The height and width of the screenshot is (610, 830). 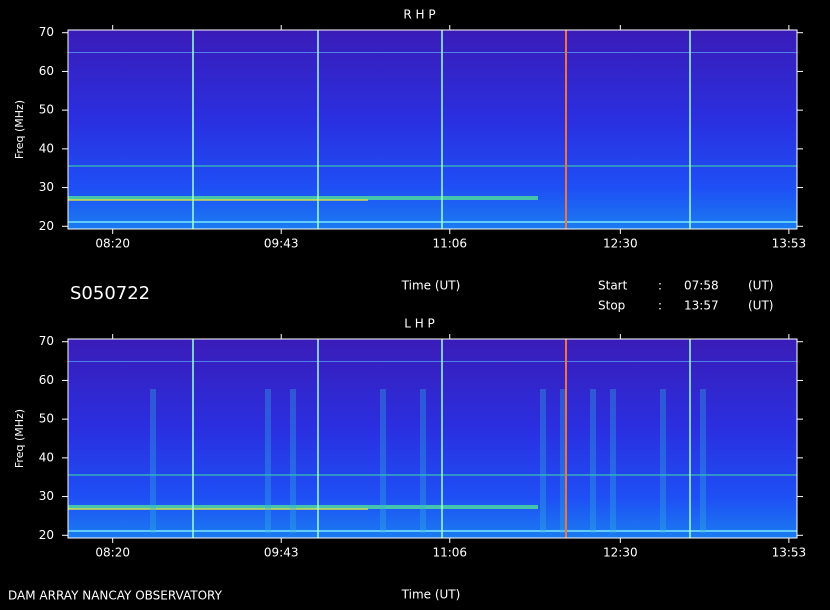 What do you see at coordinates (115, 596) in the screenshot?
I see `footer: DAM ARRAY NANCAY OBSERVATORY` at bounding box center [115, 596].